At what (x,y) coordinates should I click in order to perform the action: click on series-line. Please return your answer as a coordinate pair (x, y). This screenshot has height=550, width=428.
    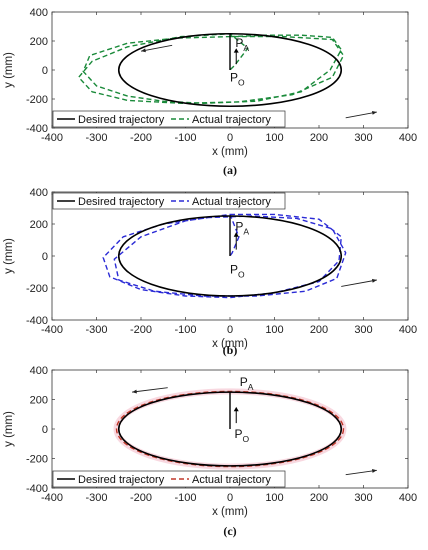
    Looking at the image, I should click on (224, 256).